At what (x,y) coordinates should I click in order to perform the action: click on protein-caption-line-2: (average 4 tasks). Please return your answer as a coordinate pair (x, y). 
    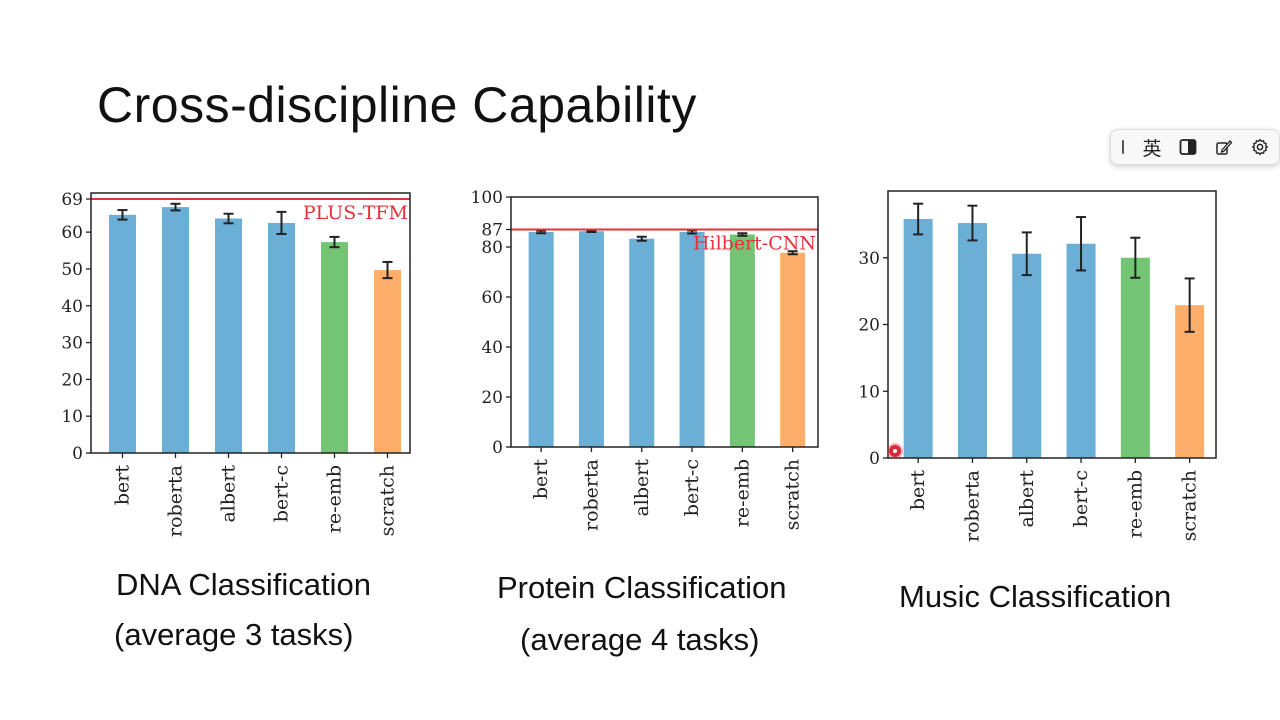
    Looking at the image, I should click on (640, 639).